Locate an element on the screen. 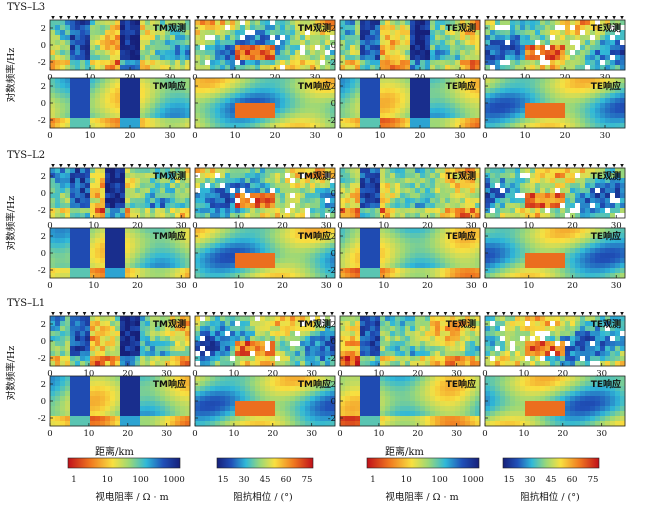  panel-label: TE响应 is located at coordinates (606, 86).